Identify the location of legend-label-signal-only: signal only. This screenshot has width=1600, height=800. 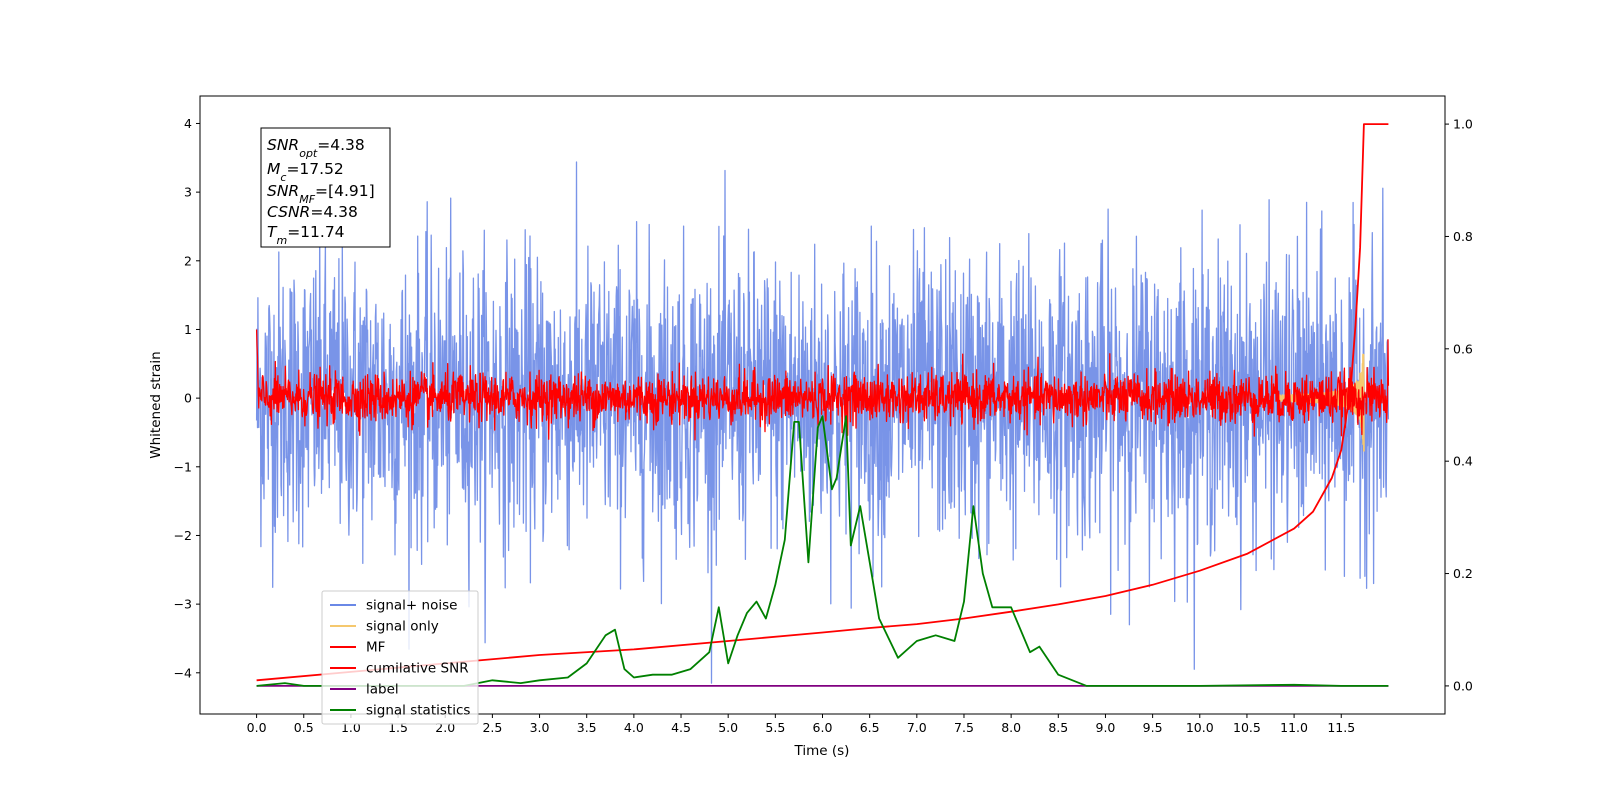
(402, 627).